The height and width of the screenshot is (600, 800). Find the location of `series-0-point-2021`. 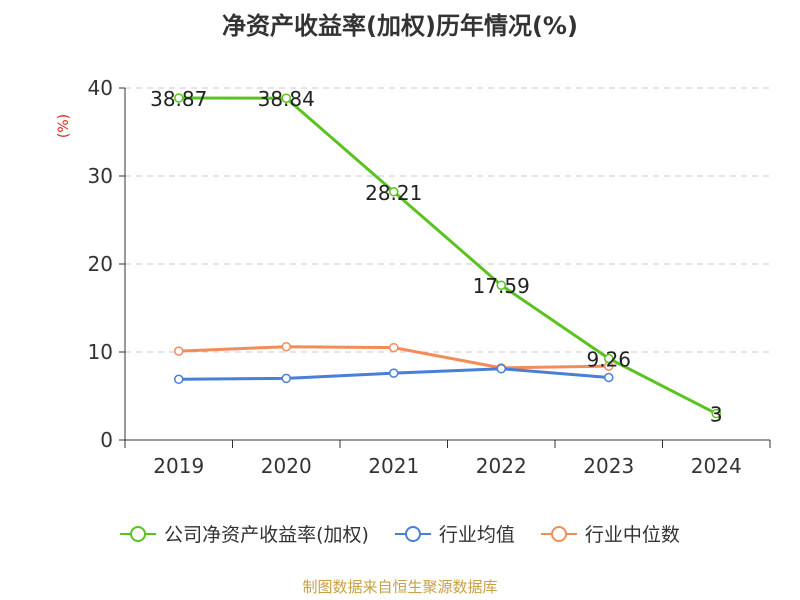

series-0-point-2021 is located at coordinates (394, 192).